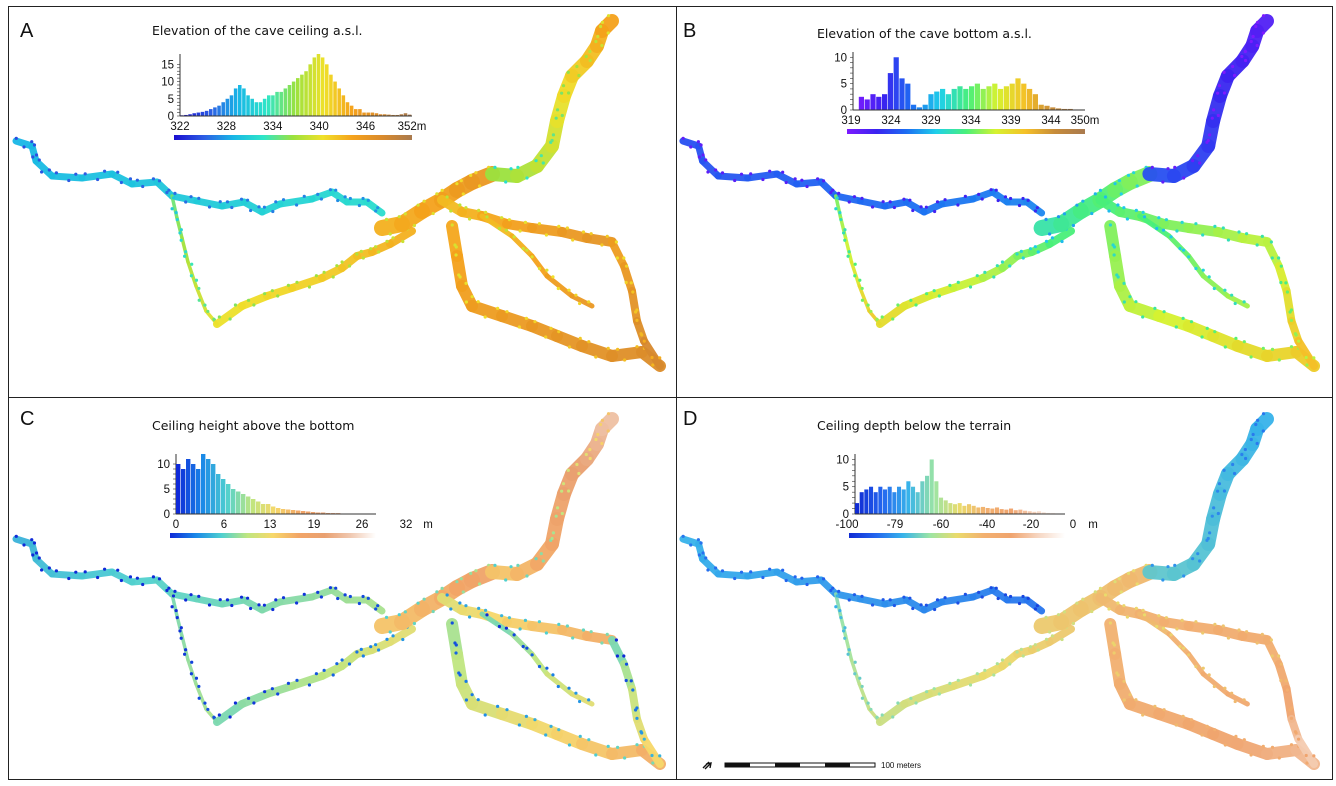 Image resolution: width=1336 pixels, height=786 pixels. What do you see at coordinates (844, 111) in the screenshot?
I see `histogram-y-tick: 0` at bounding box center [844, 111].